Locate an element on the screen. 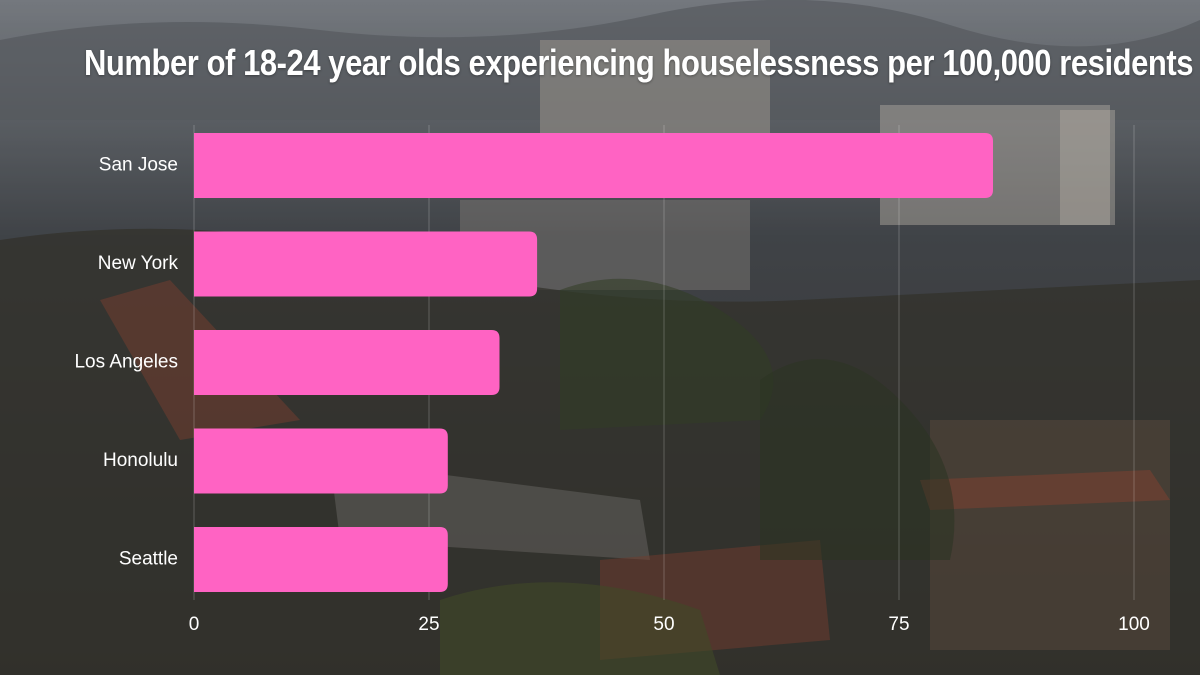 Image resolution: width=1200 pixels, height=675 pixels. x-tick-label: 75 is located at coordinates (898, 624).